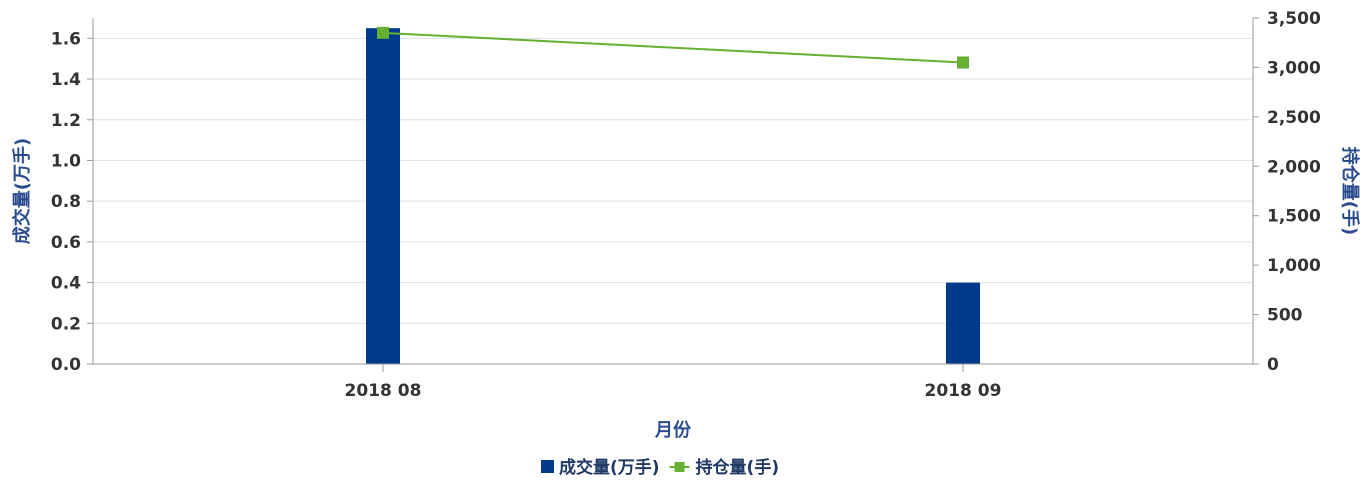 This screenshot has width=1364, height=488. I want to click on y-tick-label: 1.0, so click(66, 161).